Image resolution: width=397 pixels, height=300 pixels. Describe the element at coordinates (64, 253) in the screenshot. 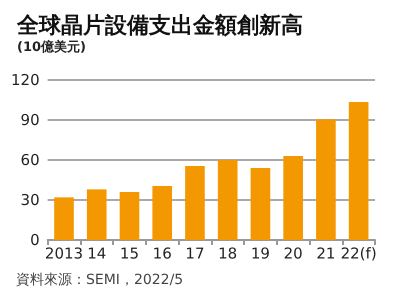

I see `x-tick-label: 2013` at that location.